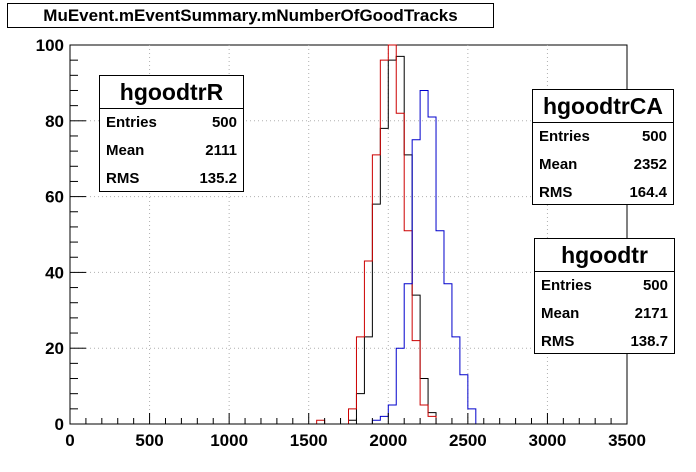  I want to click on y-tick-label: 0, so click(59, 424).